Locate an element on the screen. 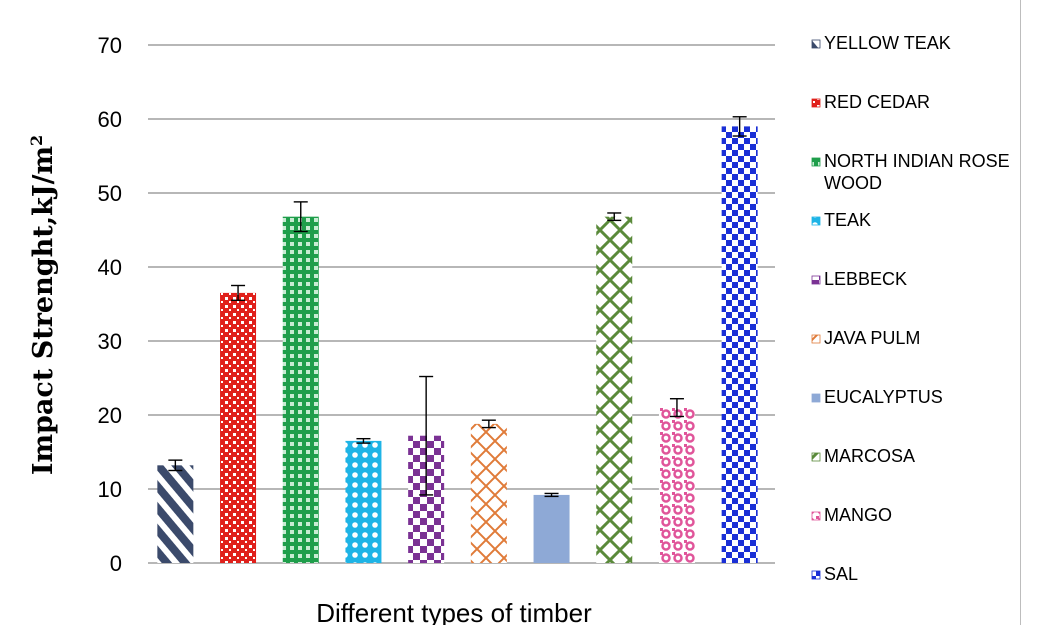 The width and height of the screenshot is (1049, 625). y-tick-50: 50 is located at coordinates (110, 193).